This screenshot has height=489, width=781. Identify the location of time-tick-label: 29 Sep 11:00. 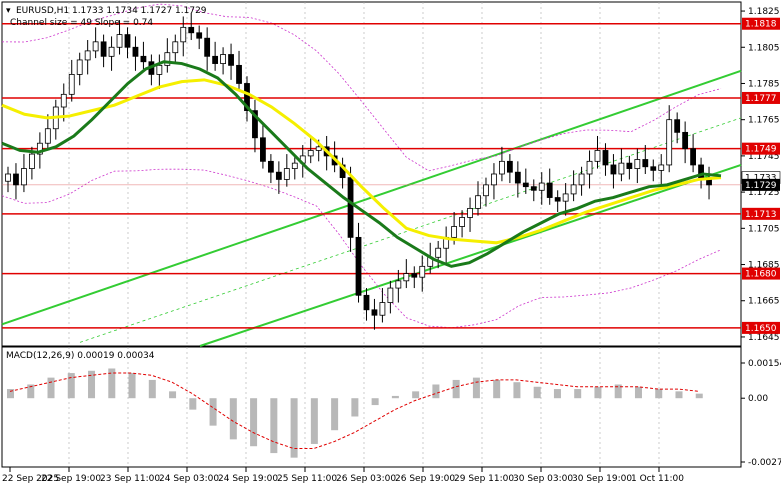
(484, 479).